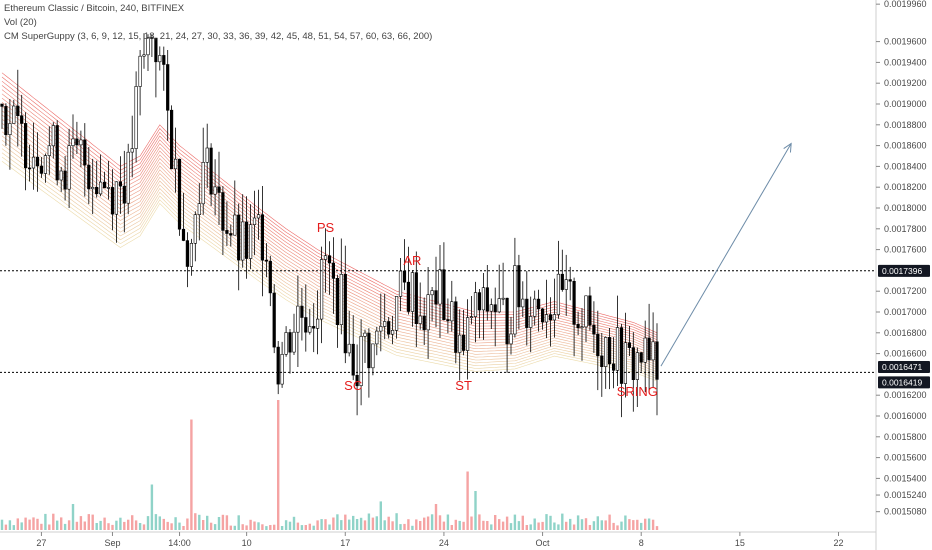 The width and height of the screenshot is (932, 550). I want to click on x-tick-label: Sep, so click(112, 543).